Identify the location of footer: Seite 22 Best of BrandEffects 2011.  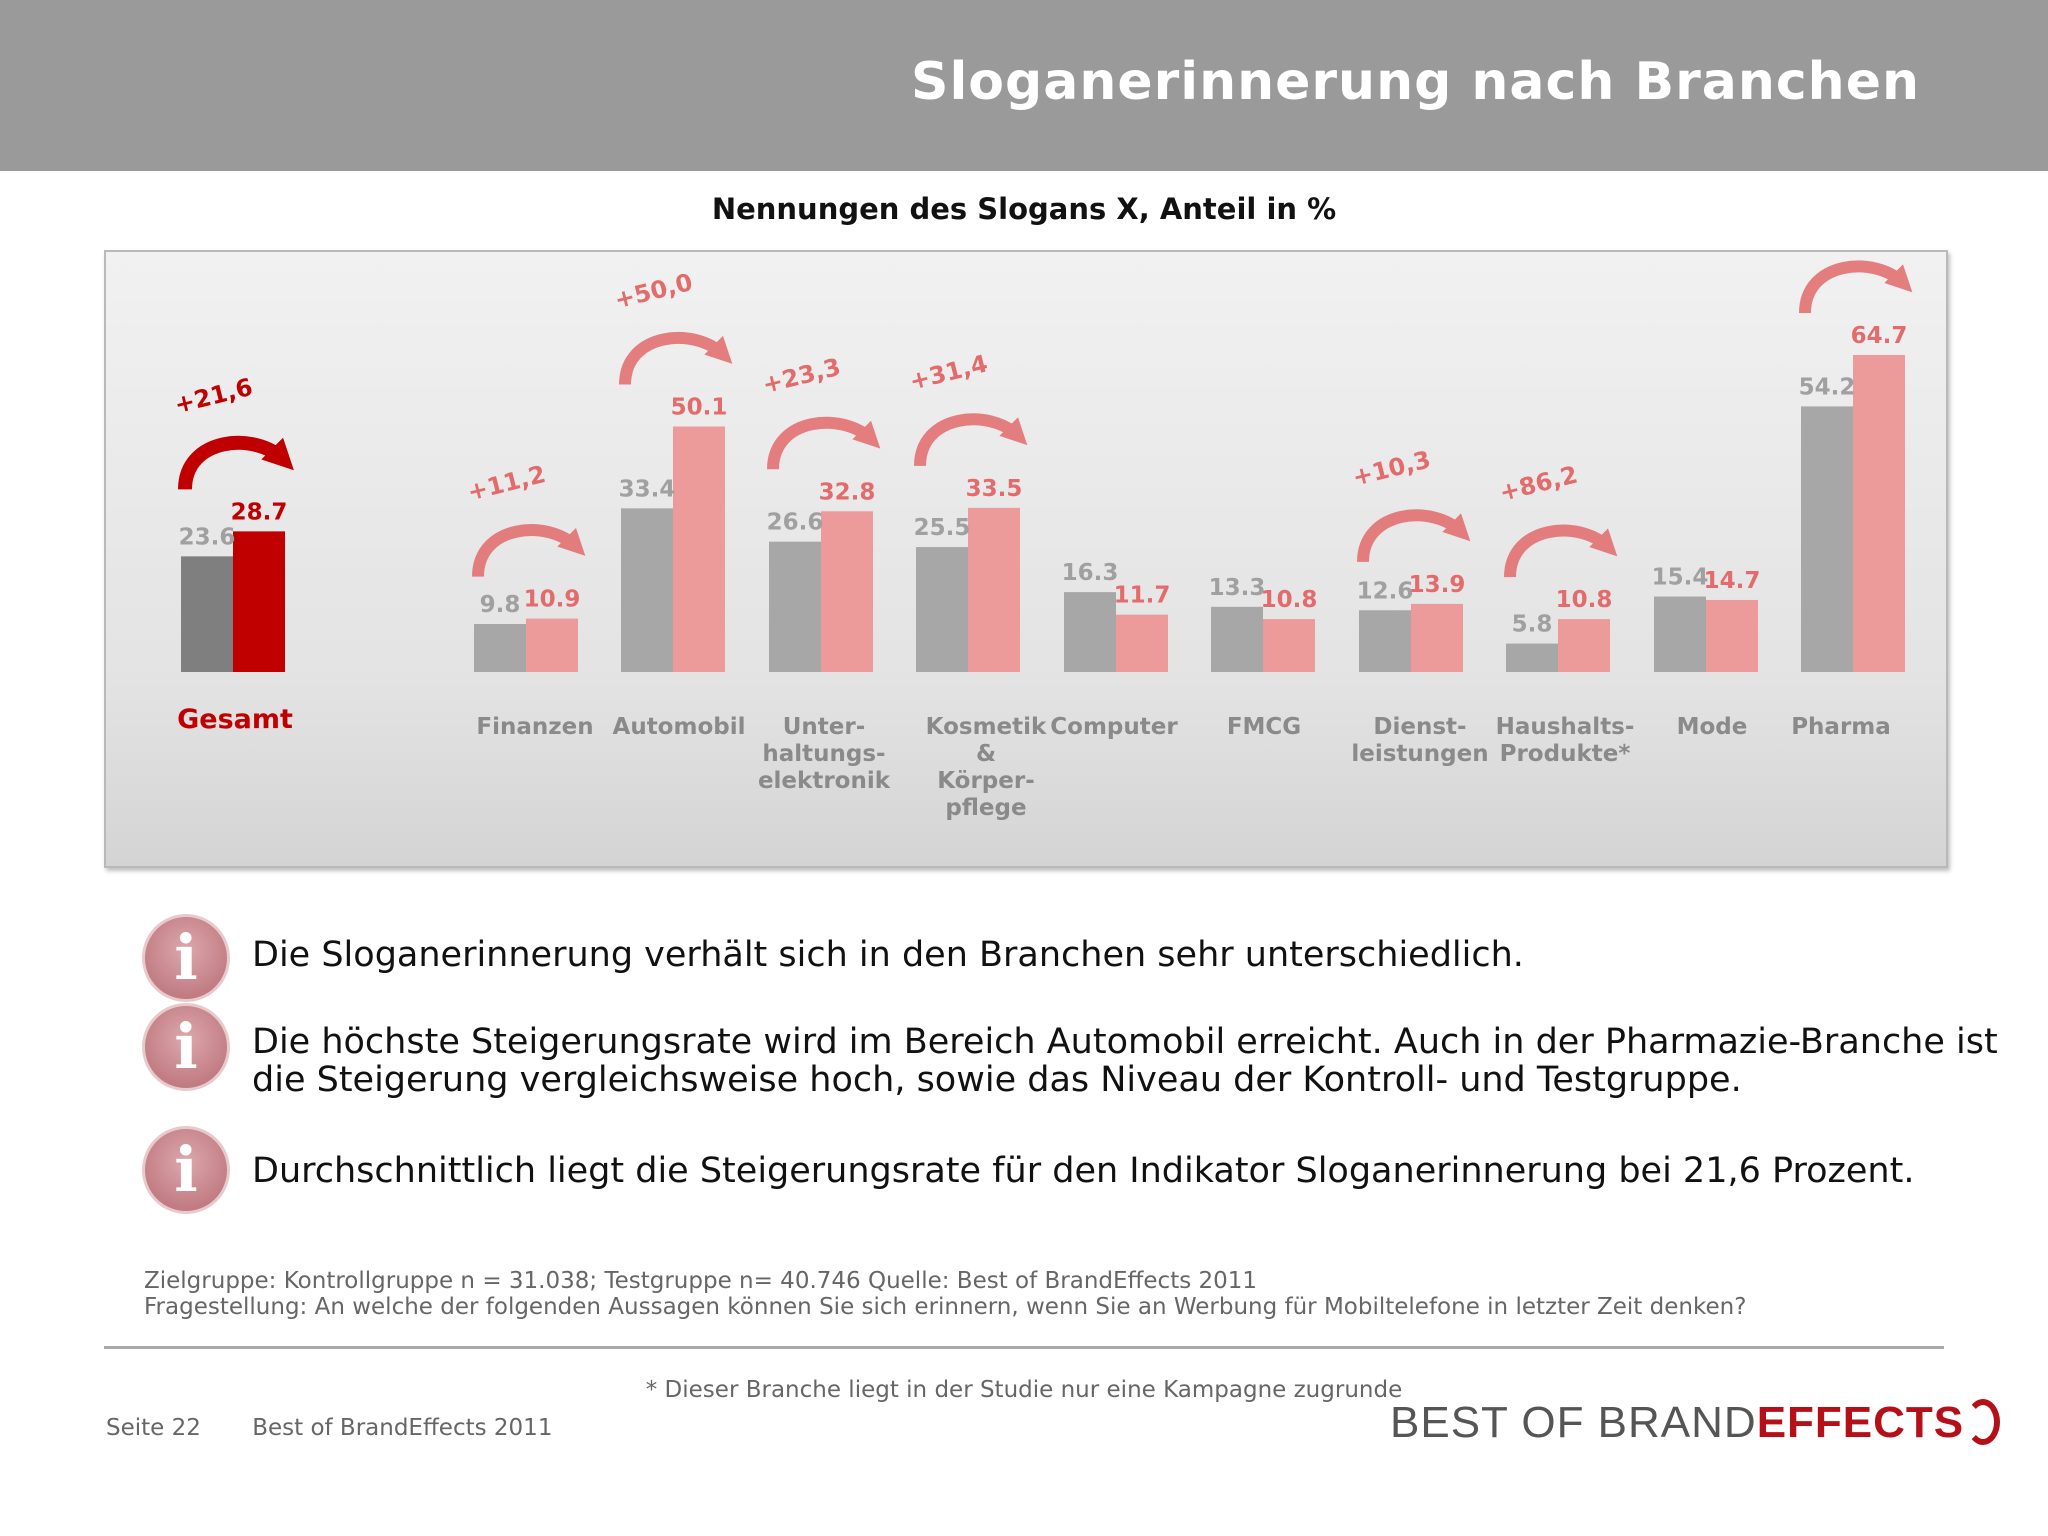
(351, 1428).